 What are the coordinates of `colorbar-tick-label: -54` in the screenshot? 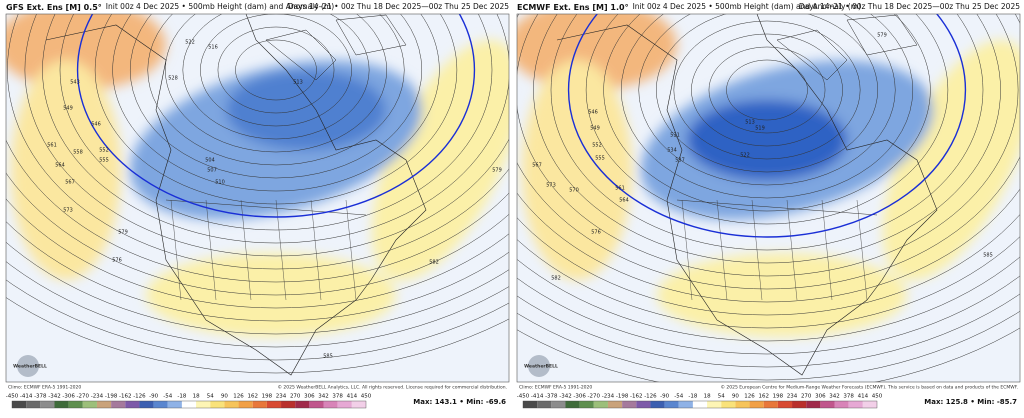 It's located at (167, 397).